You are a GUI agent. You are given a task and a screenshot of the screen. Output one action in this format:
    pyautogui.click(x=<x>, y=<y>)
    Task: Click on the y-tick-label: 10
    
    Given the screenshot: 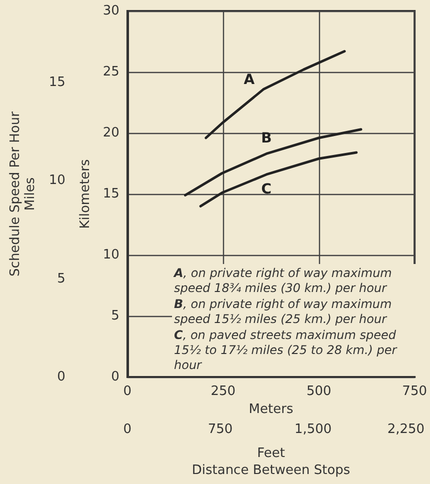 What is the action you would take?
    pyautogui.click(x=111, y=255)
    